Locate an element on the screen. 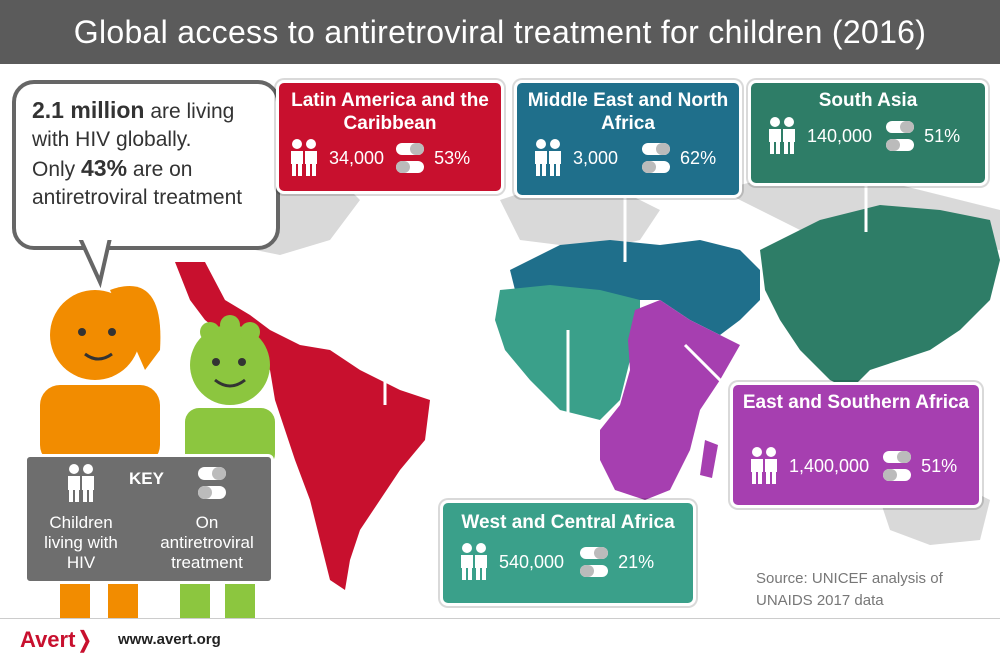 This screenshot has height=659, width=1000. region-stats: 140,000 51% is located at coordinates (863, 136).